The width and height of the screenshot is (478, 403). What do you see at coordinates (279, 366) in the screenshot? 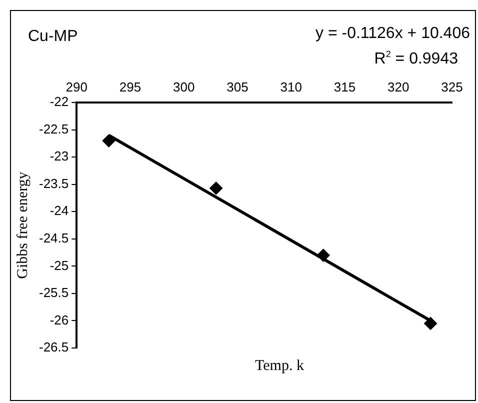
I see `x-axis-title: Temp. k` at bounding box center [279, 366].